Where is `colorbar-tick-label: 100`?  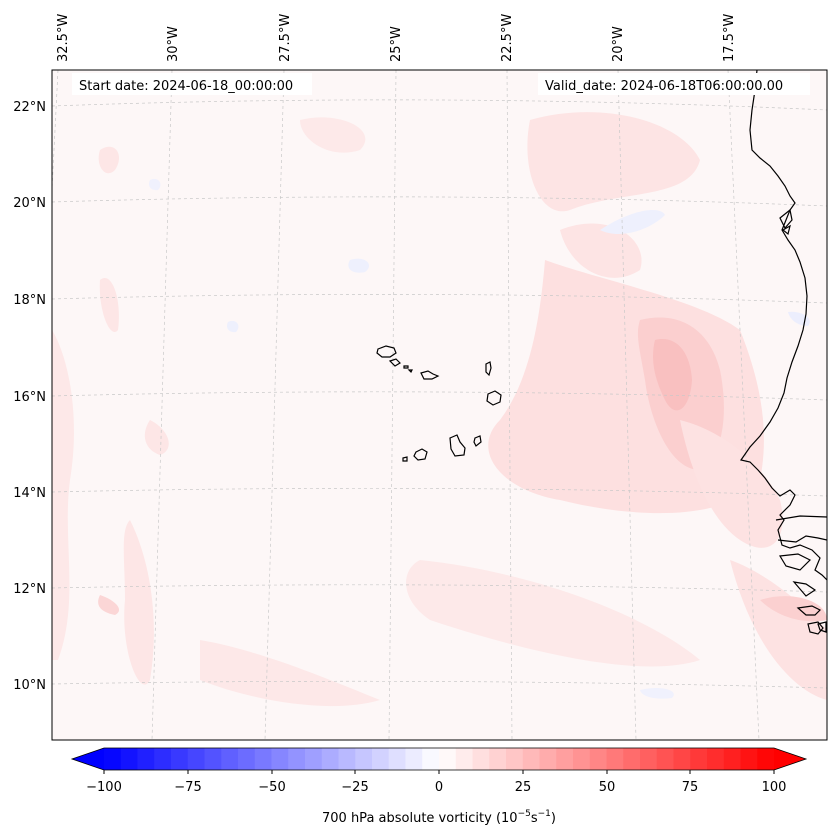
colorbar-tick-label: 100 is located at coordinates (774, 787).